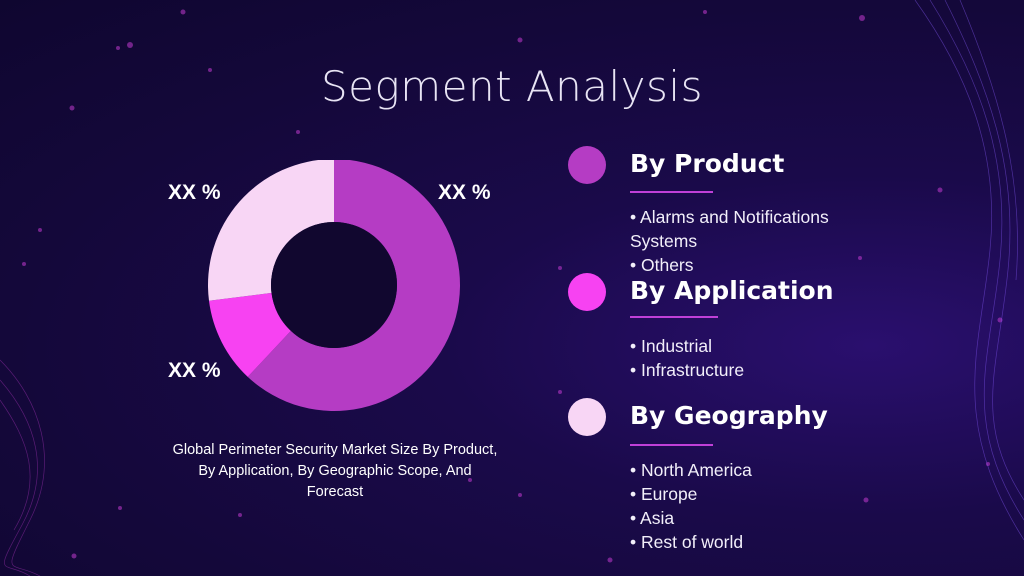 Image resolution: width=1024 pixels, height=576 pixels. I want to click on page-title: Segment Analysis, so click(512, 86).